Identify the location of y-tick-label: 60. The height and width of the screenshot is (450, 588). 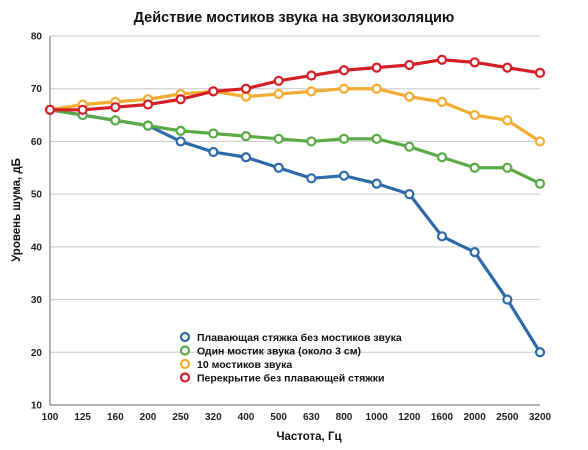
(37, 142).